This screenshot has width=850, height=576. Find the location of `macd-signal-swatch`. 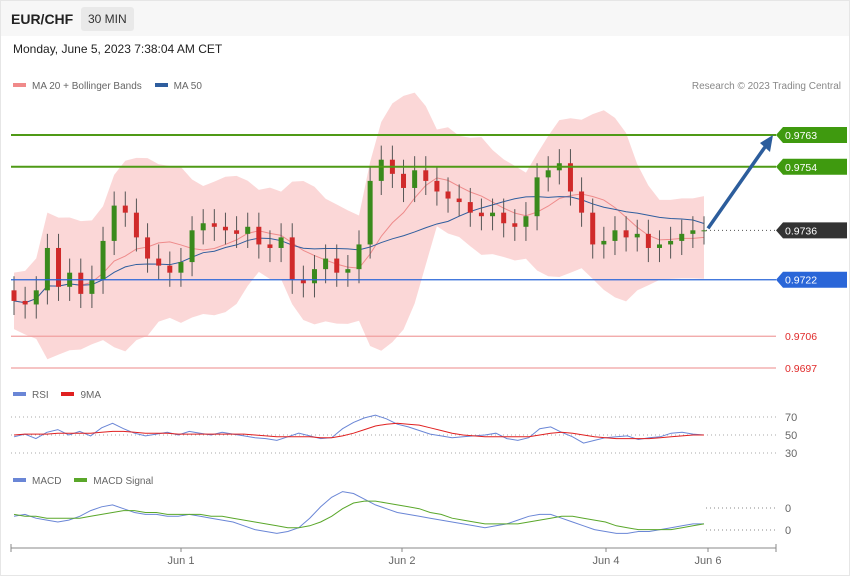

macd-signal-swatch is located at coordinates (81, 480).